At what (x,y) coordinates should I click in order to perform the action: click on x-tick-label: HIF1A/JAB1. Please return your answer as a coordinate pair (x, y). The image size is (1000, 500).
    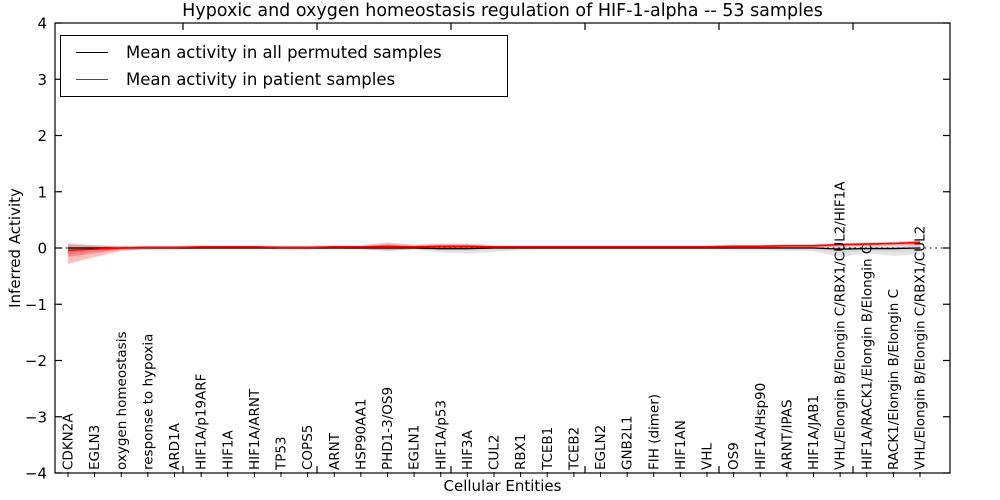
    Looking at the image, I should click on (814, 432).